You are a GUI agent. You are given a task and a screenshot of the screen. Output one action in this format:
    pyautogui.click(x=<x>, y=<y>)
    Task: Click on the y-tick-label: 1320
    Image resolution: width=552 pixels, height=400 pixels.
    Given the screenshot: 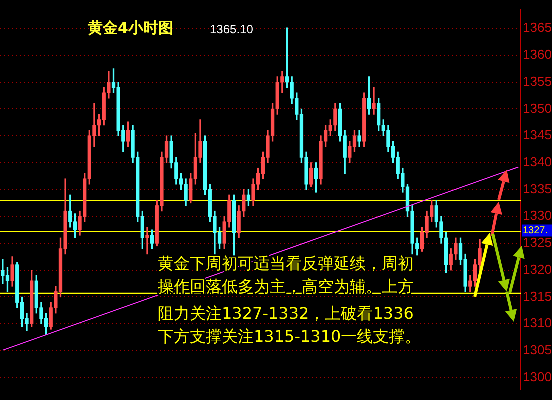 What is the action you would take?
    pyautogui.click(x=537, y=269)
    